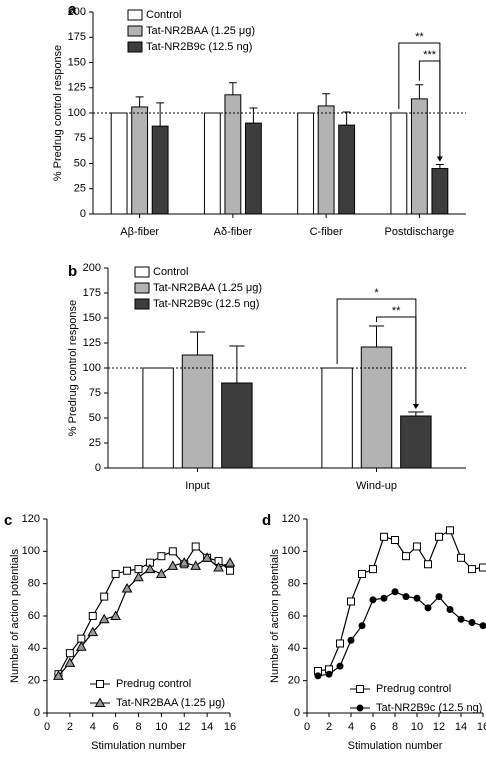 This screenshot has width=486, height=760. What do you see at coordinates (34, 648) in the screenshot?
I see `y-tick-label: 40` at bounding box center [34, 648].